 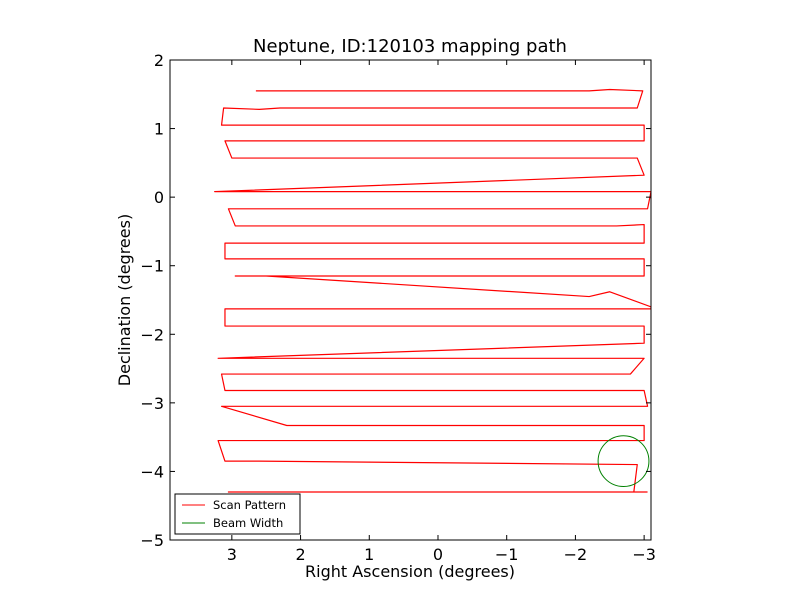 What do you see at coordinates (159, 197) in the screenshot?
I see `y-tick-label: 0` at bounding box center [159, 197].